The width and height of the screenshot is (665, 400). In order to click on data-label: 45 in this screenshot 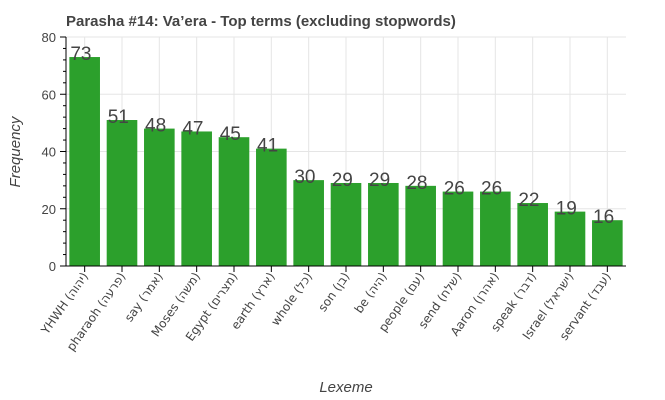, I will do `click(230, 134)`.